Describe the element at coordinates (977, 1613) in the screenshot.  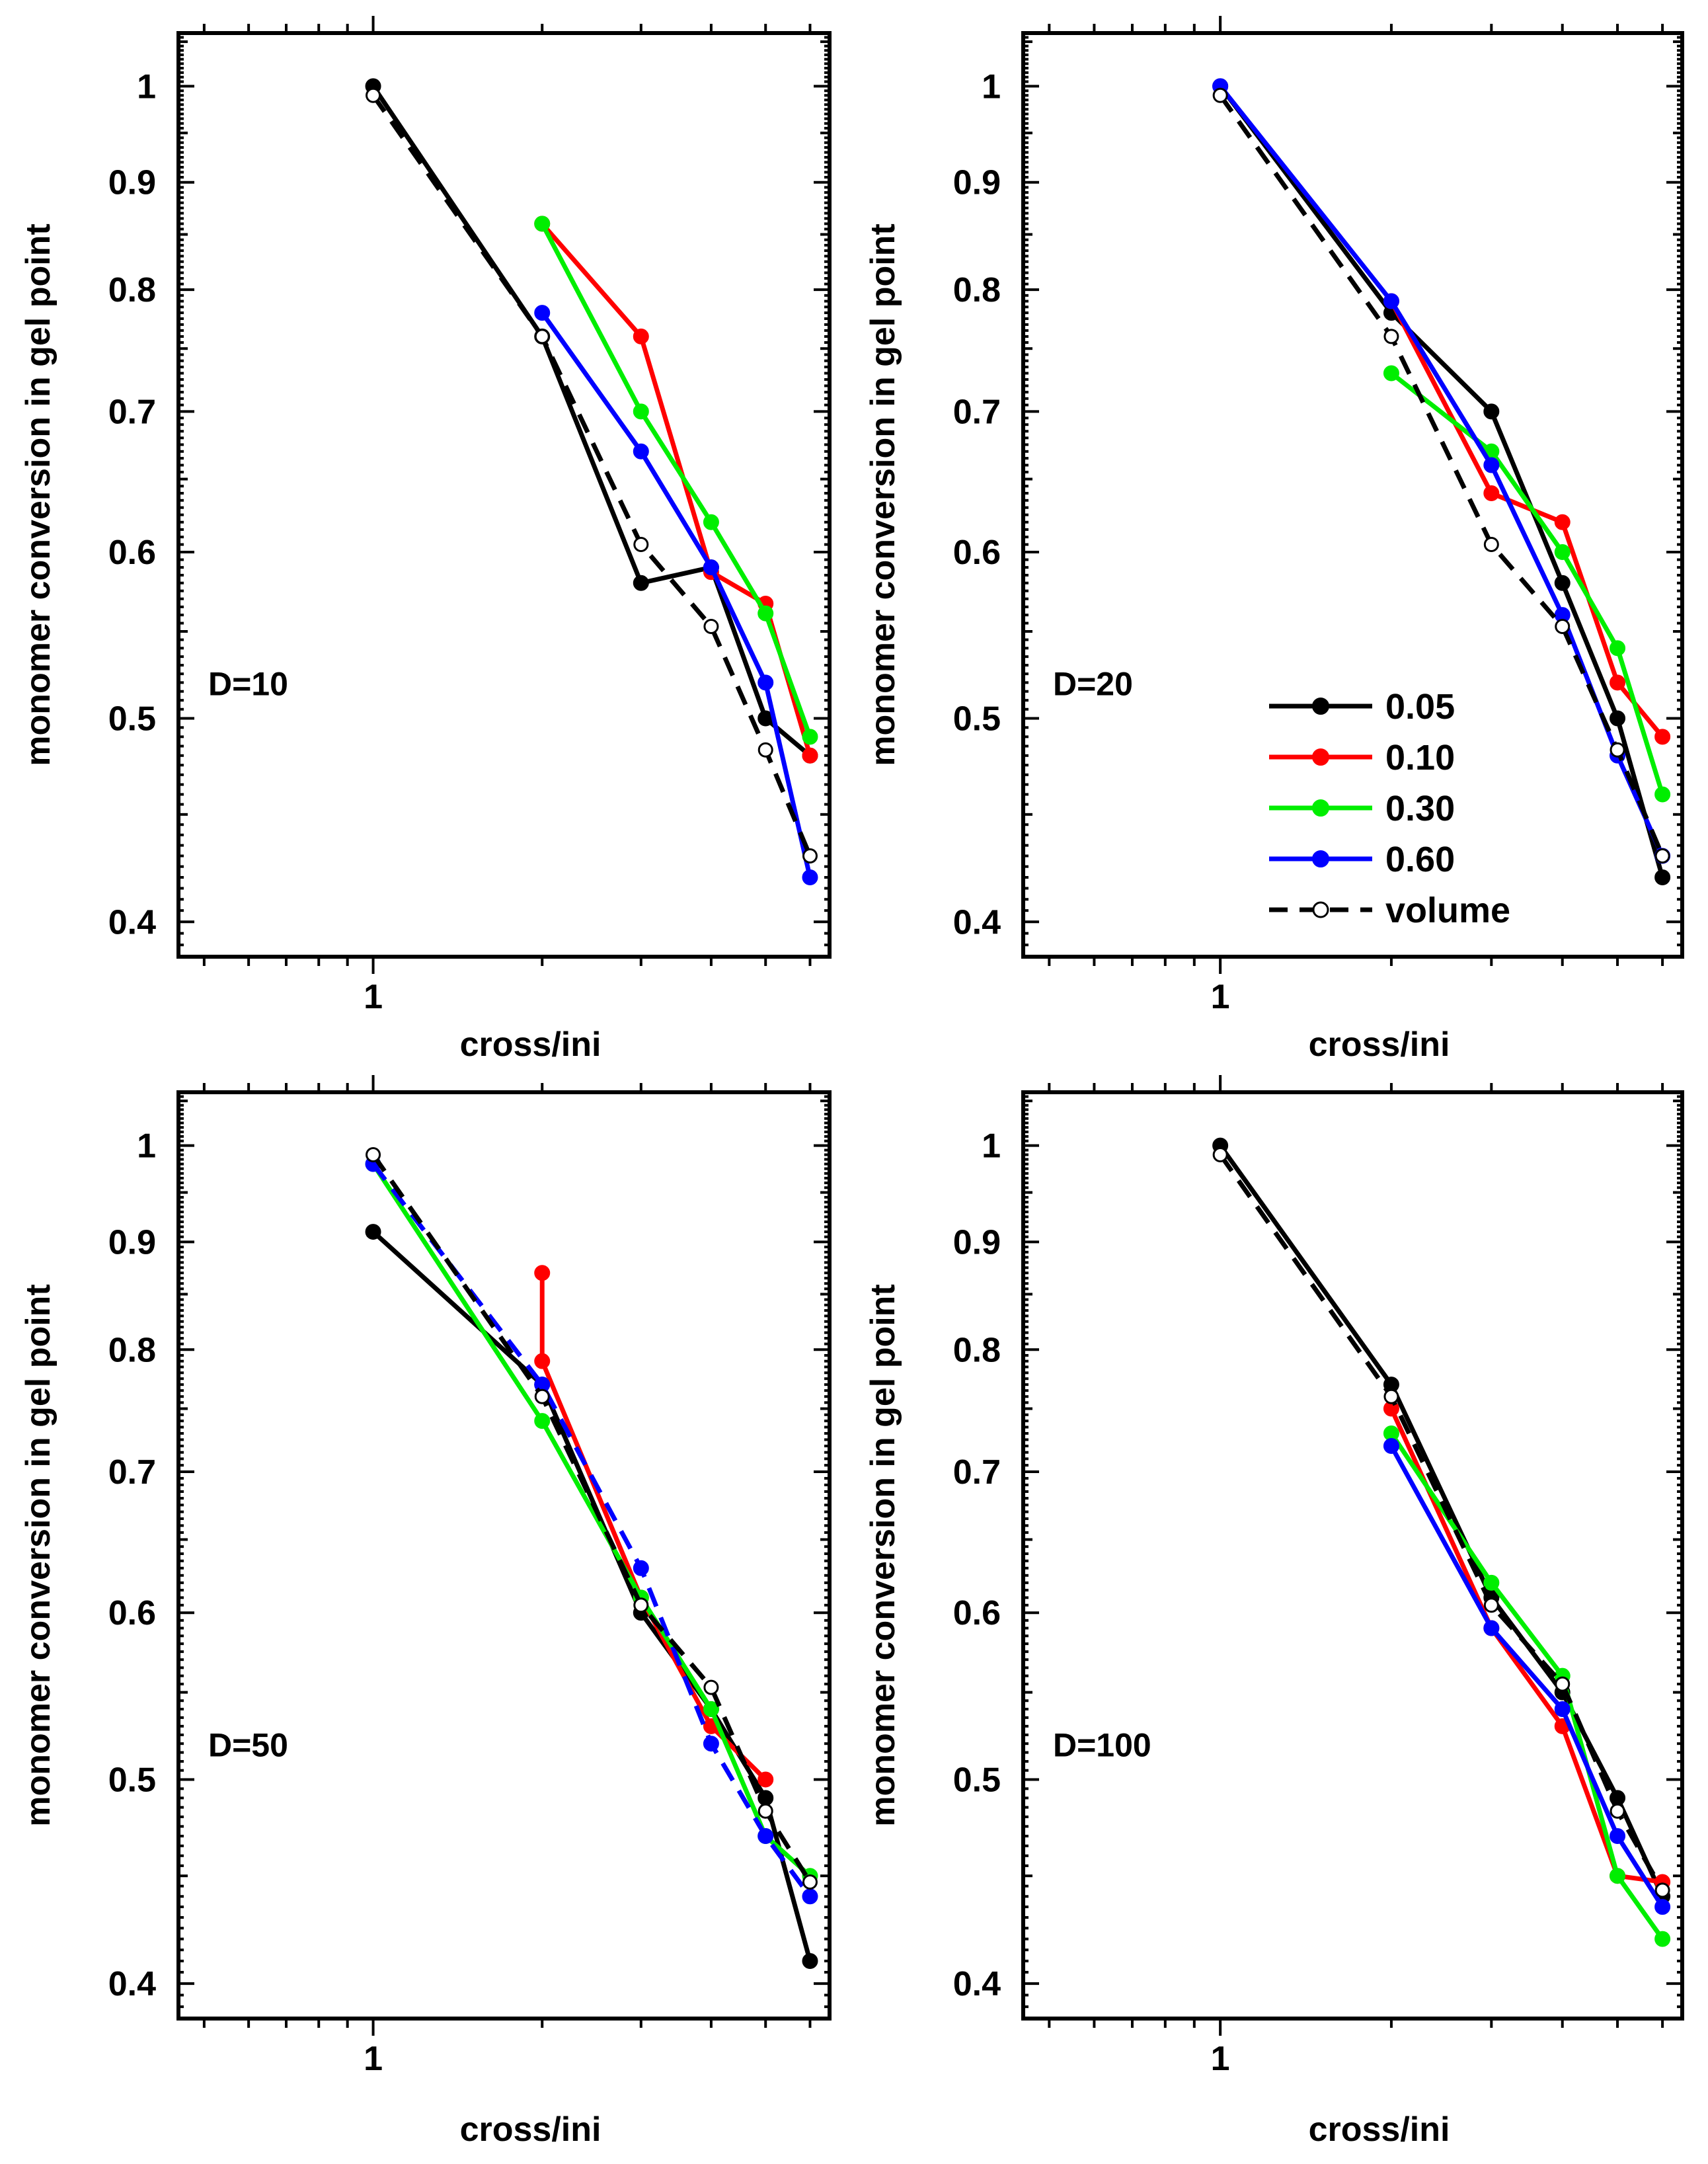
I see `y-tick-label: 0.6` at that location.